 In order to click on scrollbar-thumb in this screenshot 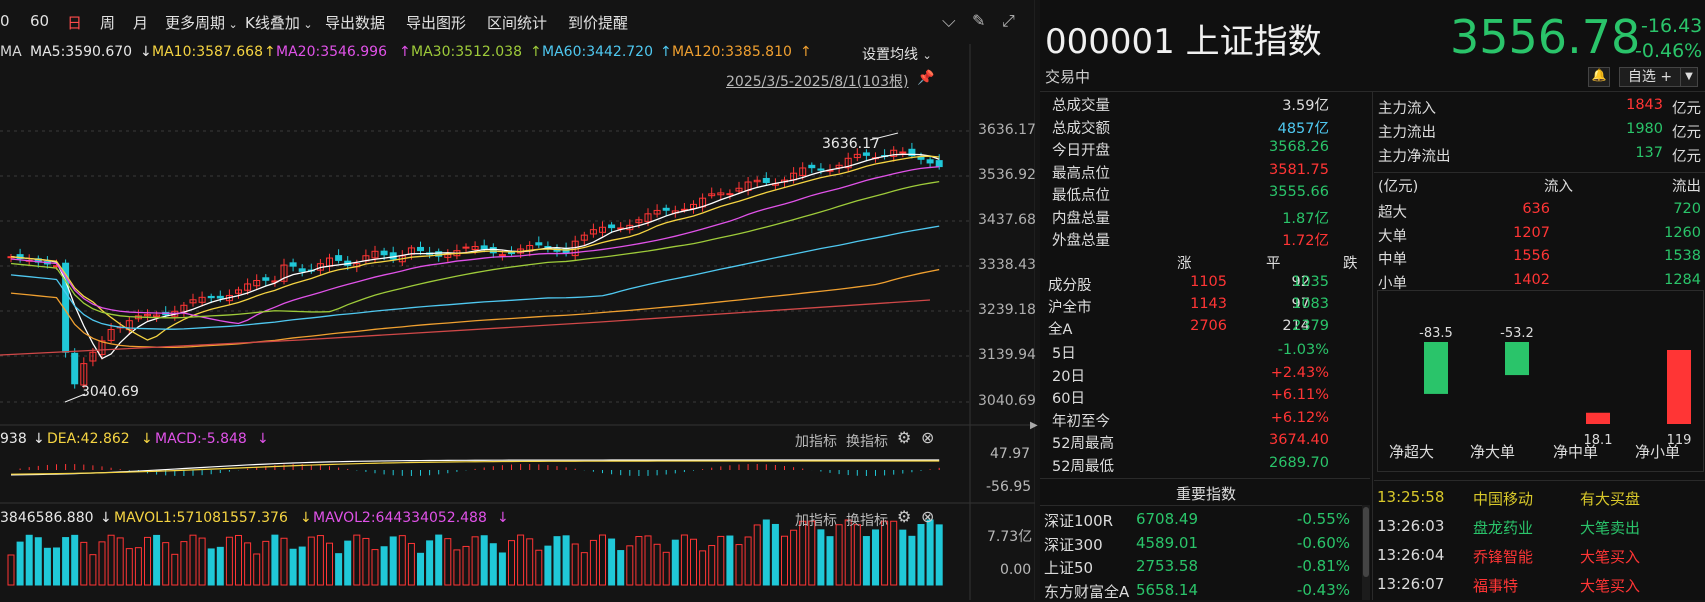, I will do `click(1366, 542)`.